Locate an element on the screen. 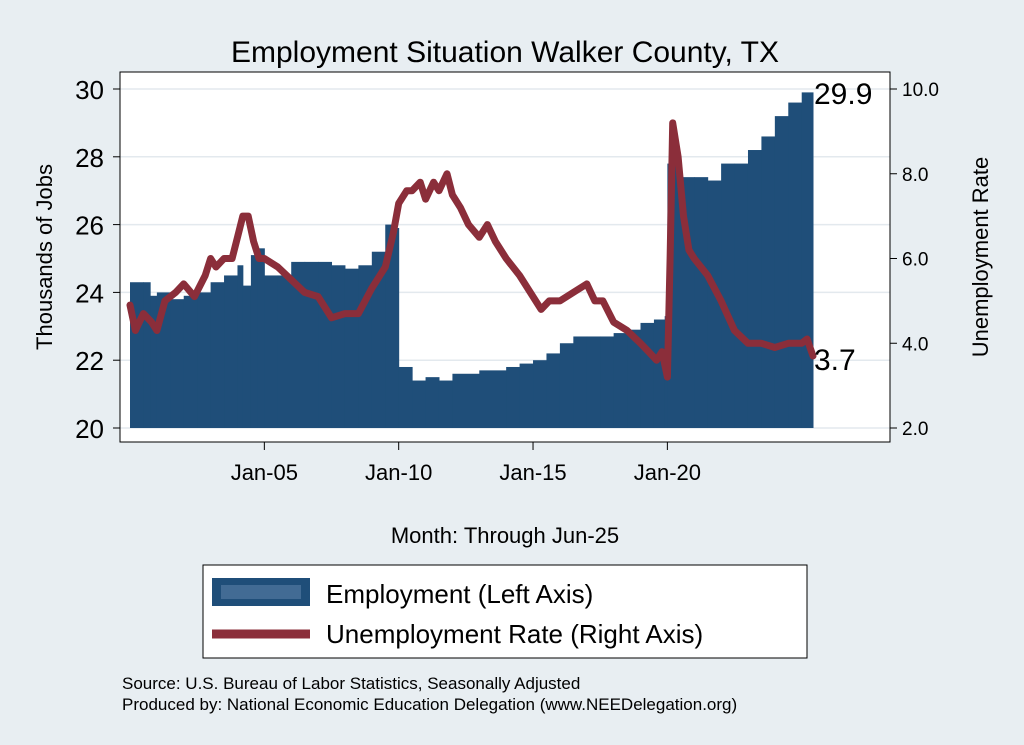  y-right-tick-label: 2.0 is located at coordinates (915, 429).